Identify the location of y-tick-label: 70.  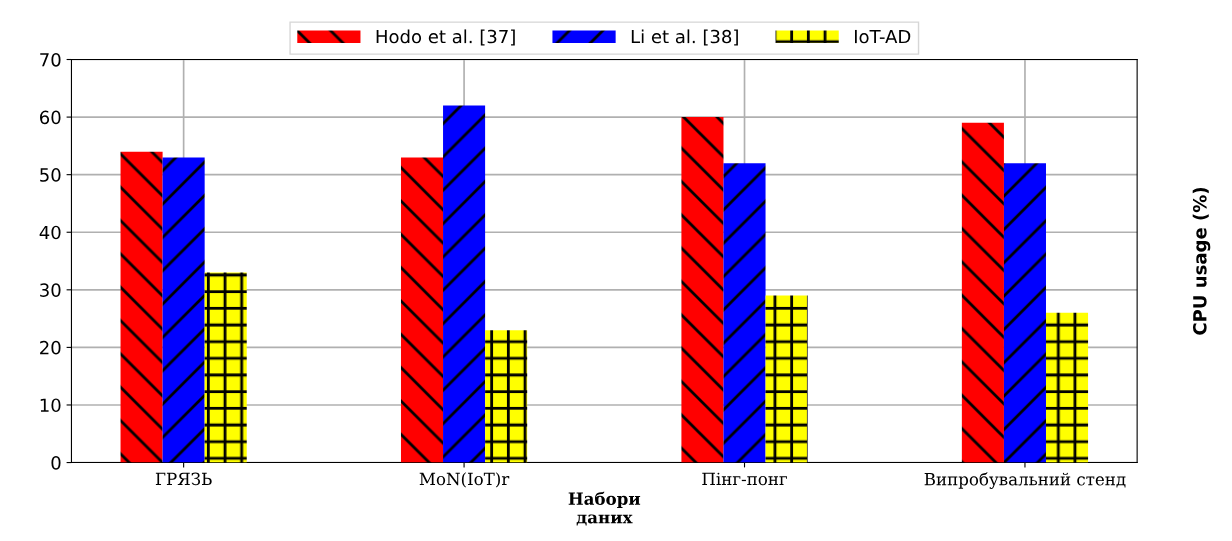
(50, 59).